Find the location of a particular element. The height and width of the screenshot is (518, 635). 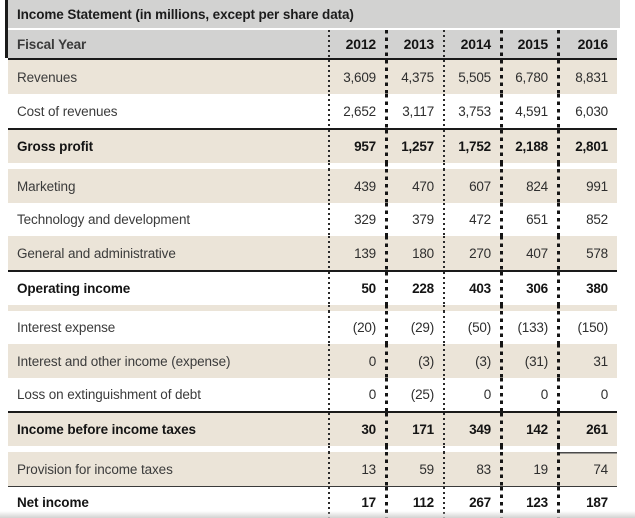

value-cell-2015: (31) is located at coordinates (528, 361).